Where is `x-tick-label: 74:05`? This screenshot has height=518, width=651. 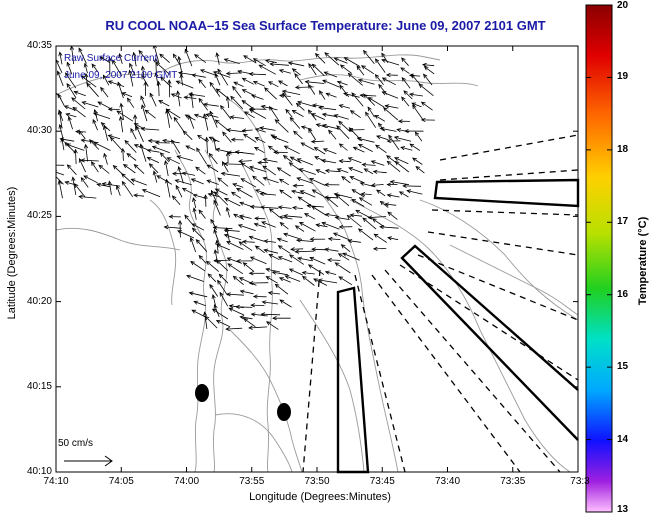
x-tick-label: 74:05 is located at coordinates (121, 481).